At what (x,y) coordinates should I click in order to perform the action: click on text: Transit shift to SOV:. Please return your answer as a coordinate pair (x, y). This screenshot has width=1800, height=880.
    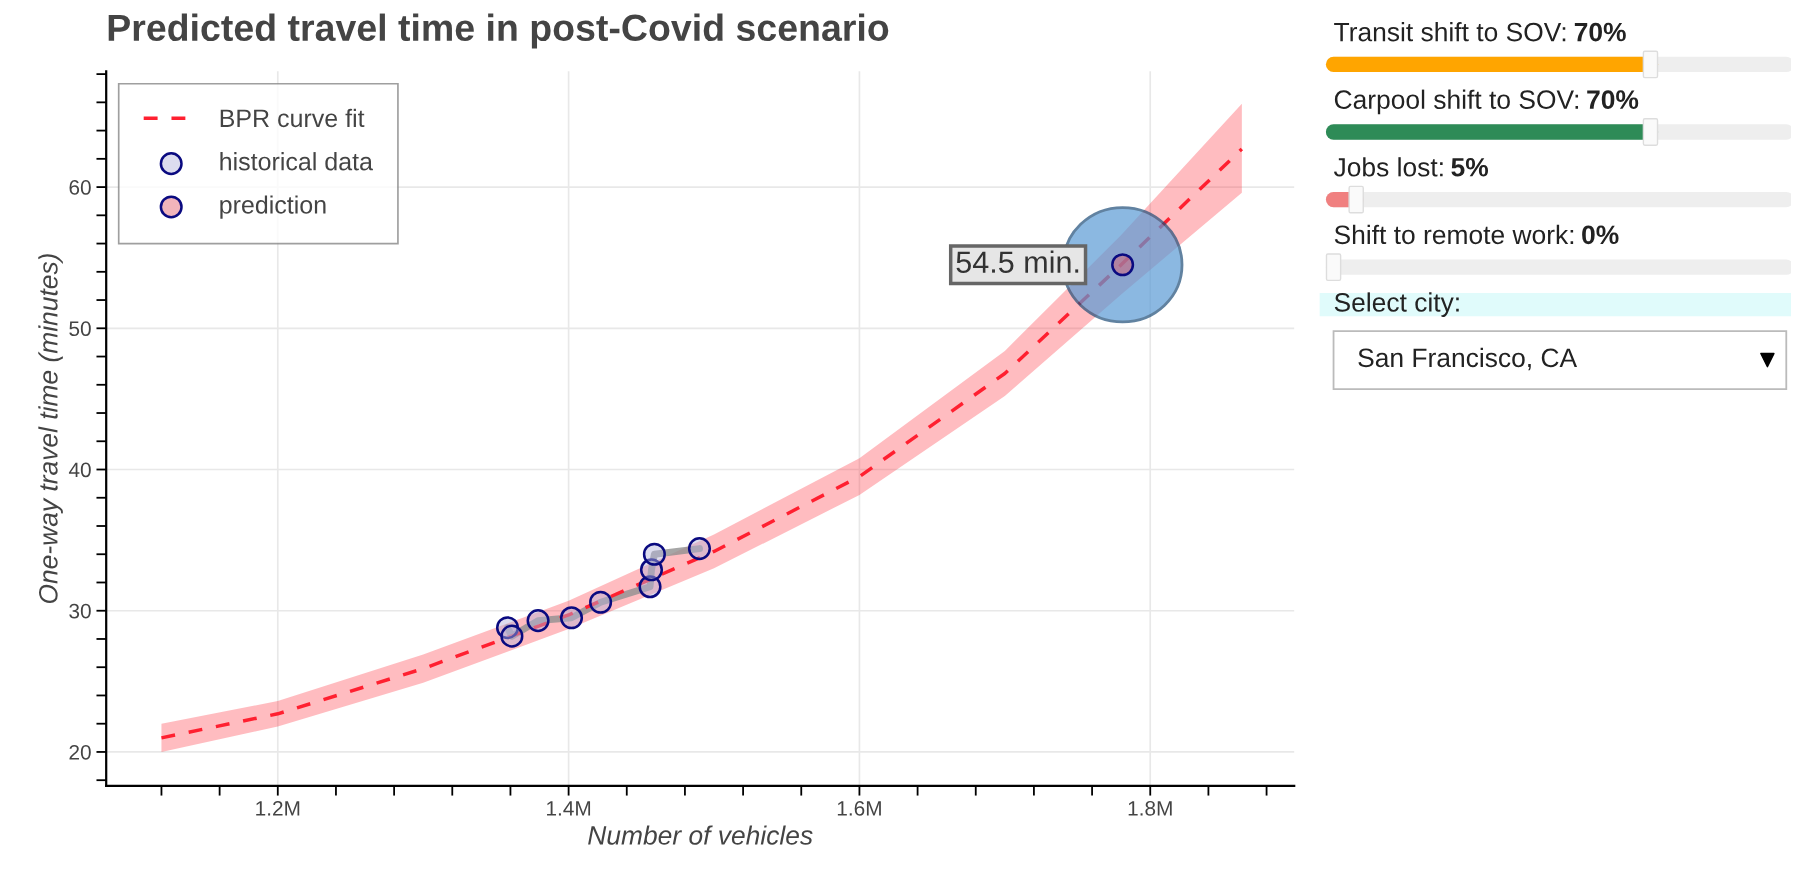
    Looking at the image, I should click on (1450, 32).